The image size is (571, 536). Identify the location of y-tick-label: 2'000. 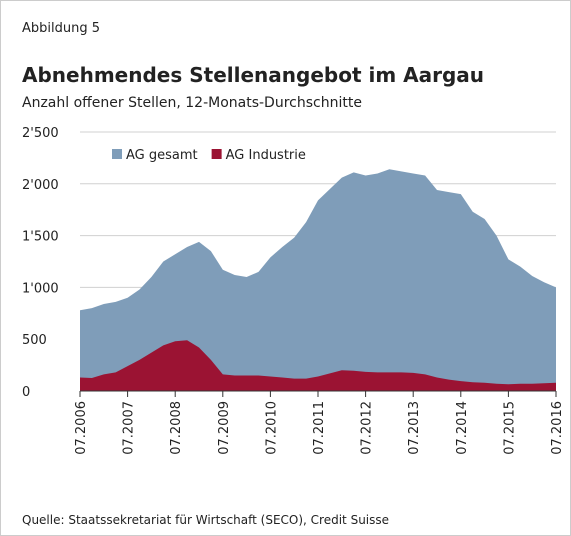
(40, 185).